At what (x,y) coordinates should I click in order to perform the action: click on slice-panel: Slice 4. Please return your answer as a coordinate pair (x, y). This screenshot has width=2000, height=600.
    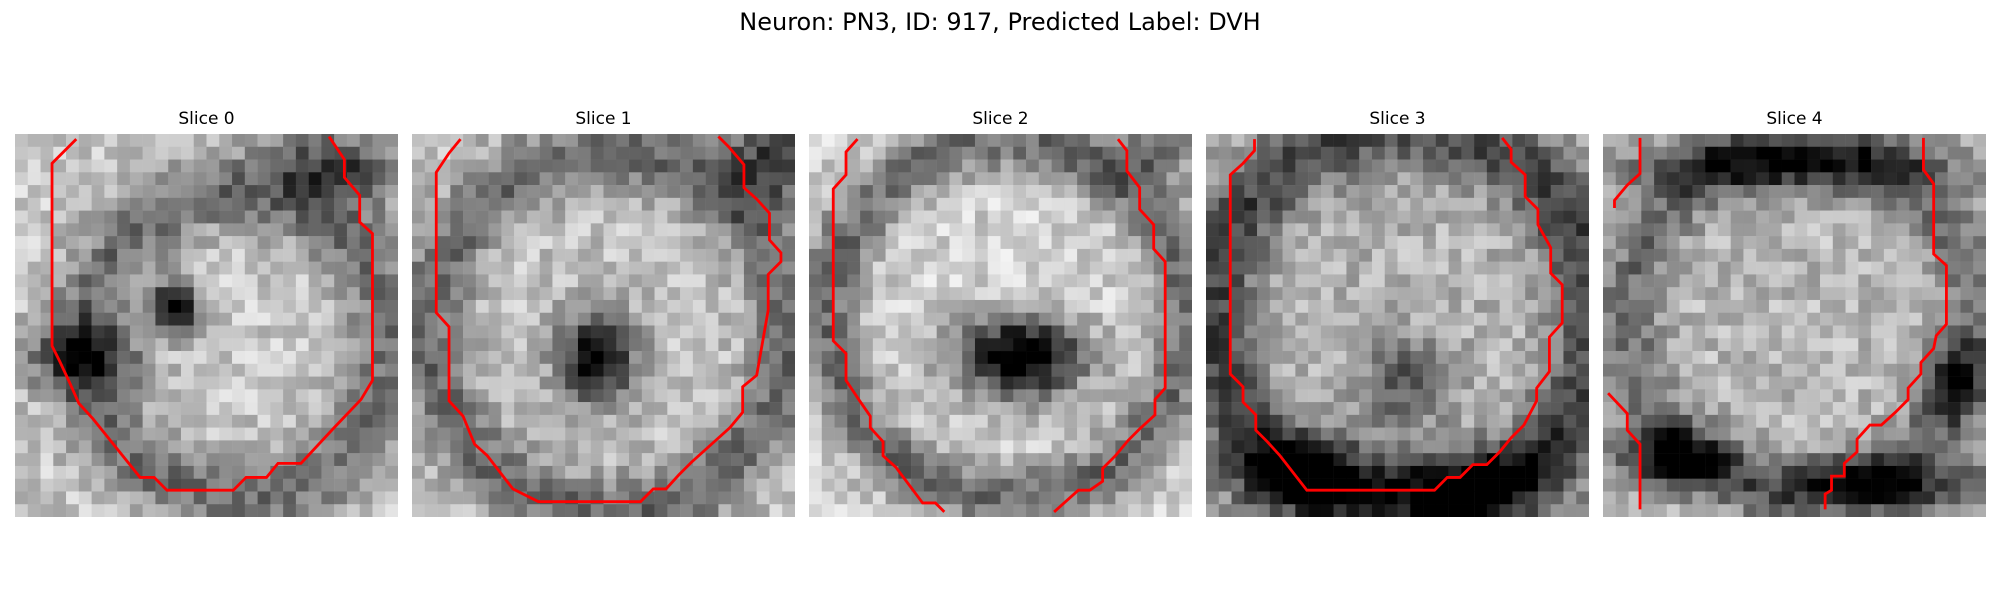
    Looking at the image, I should click on (1794, 312).